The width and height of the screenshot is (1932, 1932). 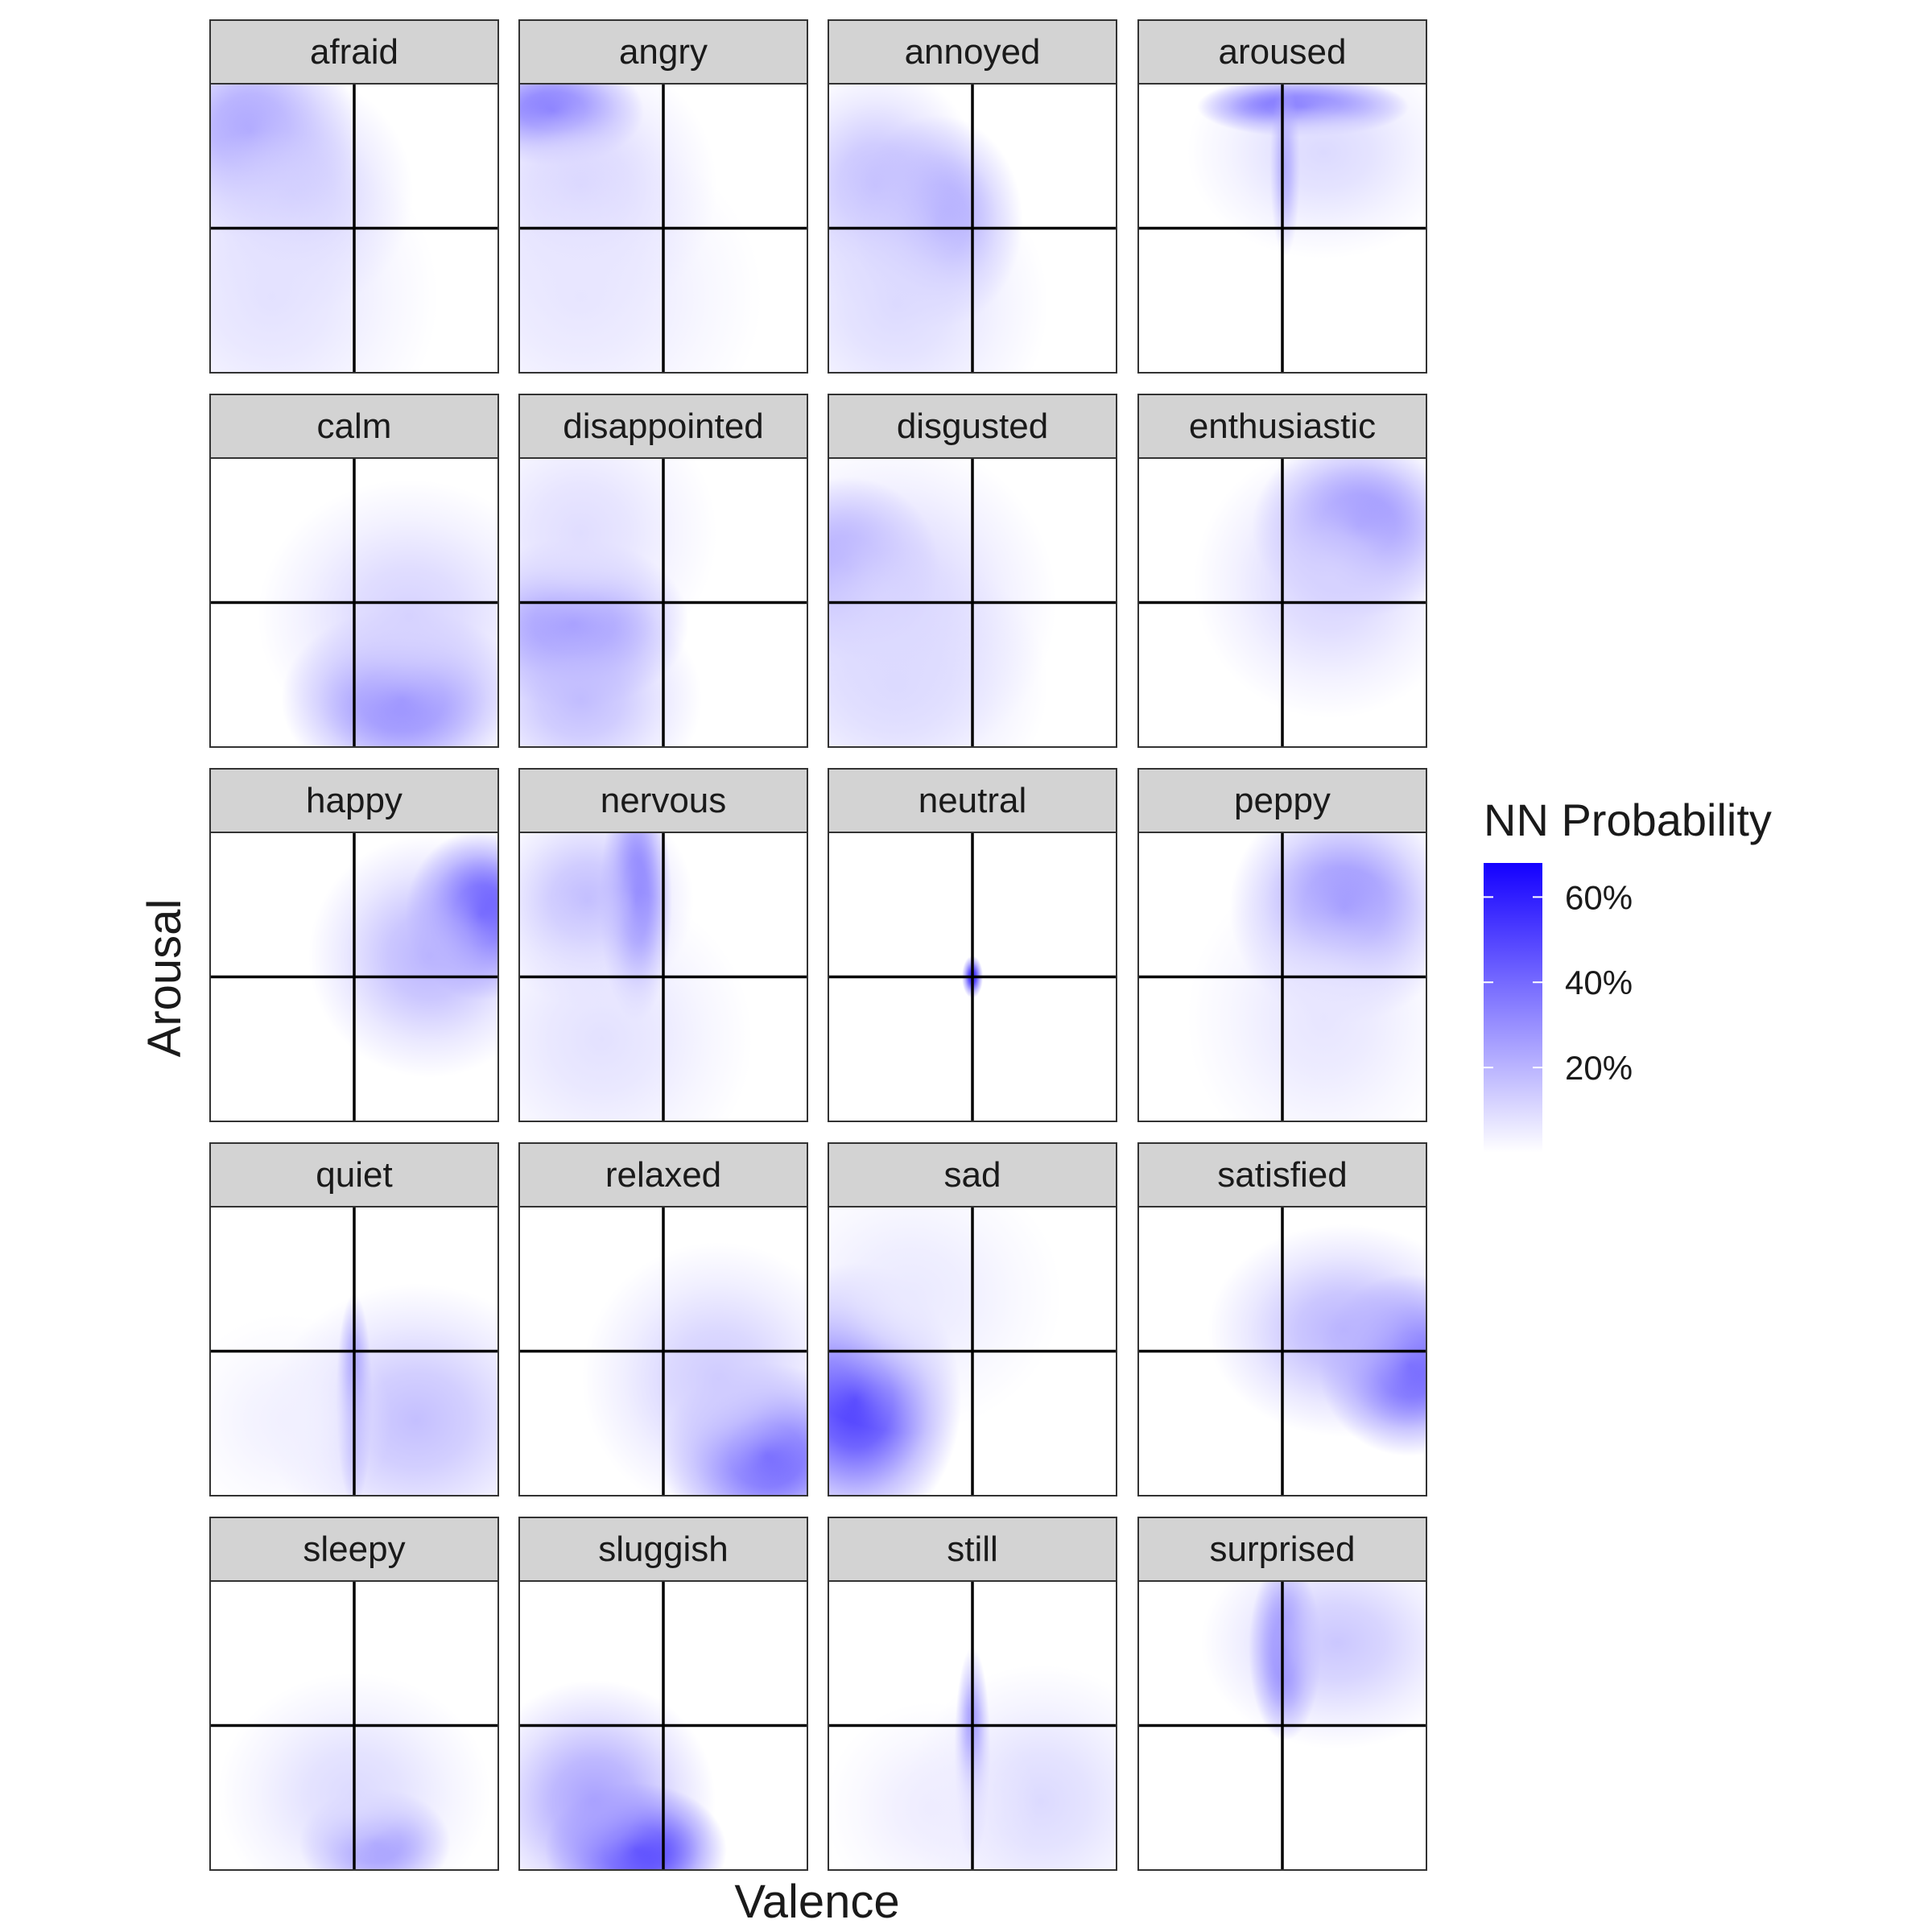 I want to click on facet-panel-quiet: quiet, so click(x=354, y=1319).